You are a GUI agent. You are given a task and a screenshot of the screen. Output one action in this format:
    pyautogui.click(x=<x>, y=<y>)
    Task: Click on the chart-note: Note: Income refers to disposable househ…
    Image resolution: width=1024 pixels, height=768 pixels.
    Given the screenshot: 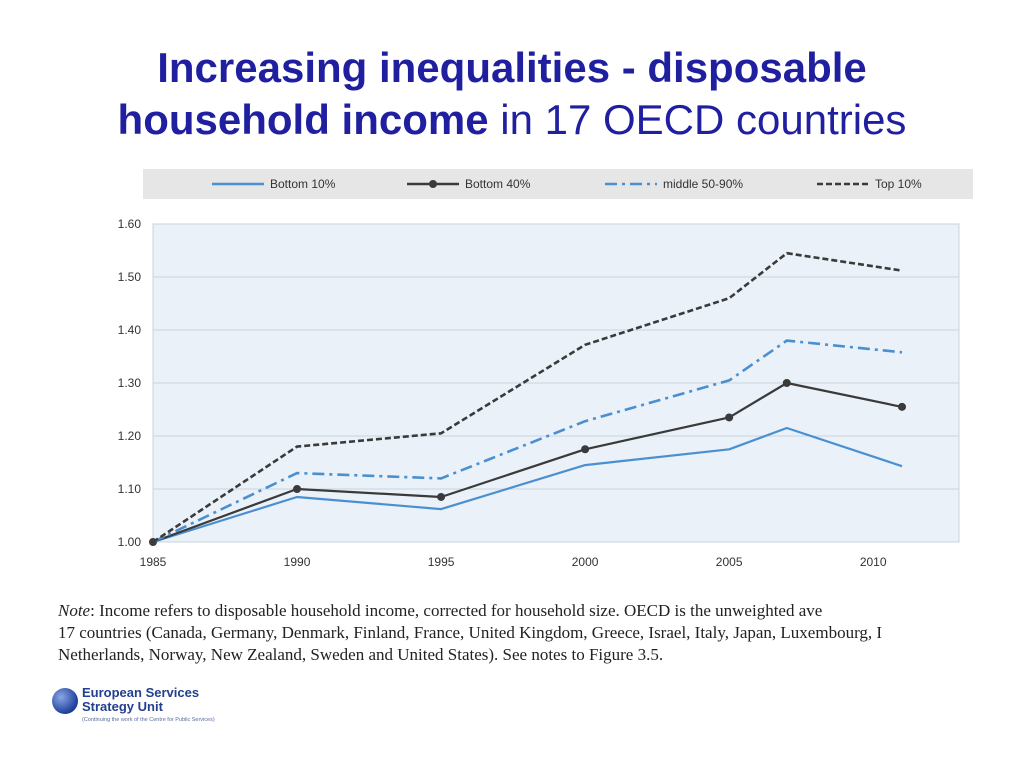 What is the action you would take?
    pyautogui.click(x=516, y=635)
    